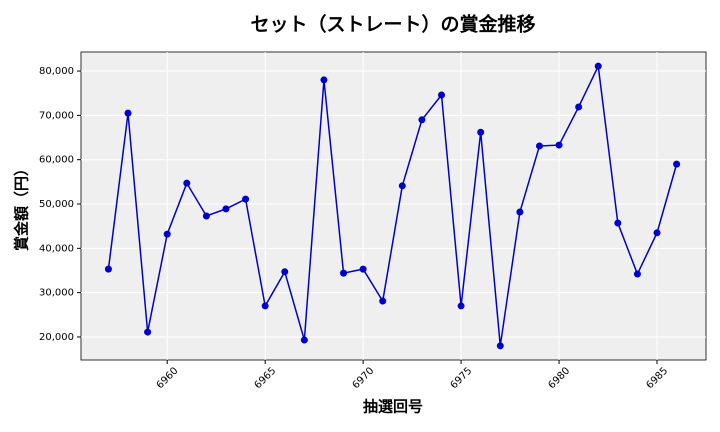  I want to click on y-tick-label: 50,000, so click(56, 204).